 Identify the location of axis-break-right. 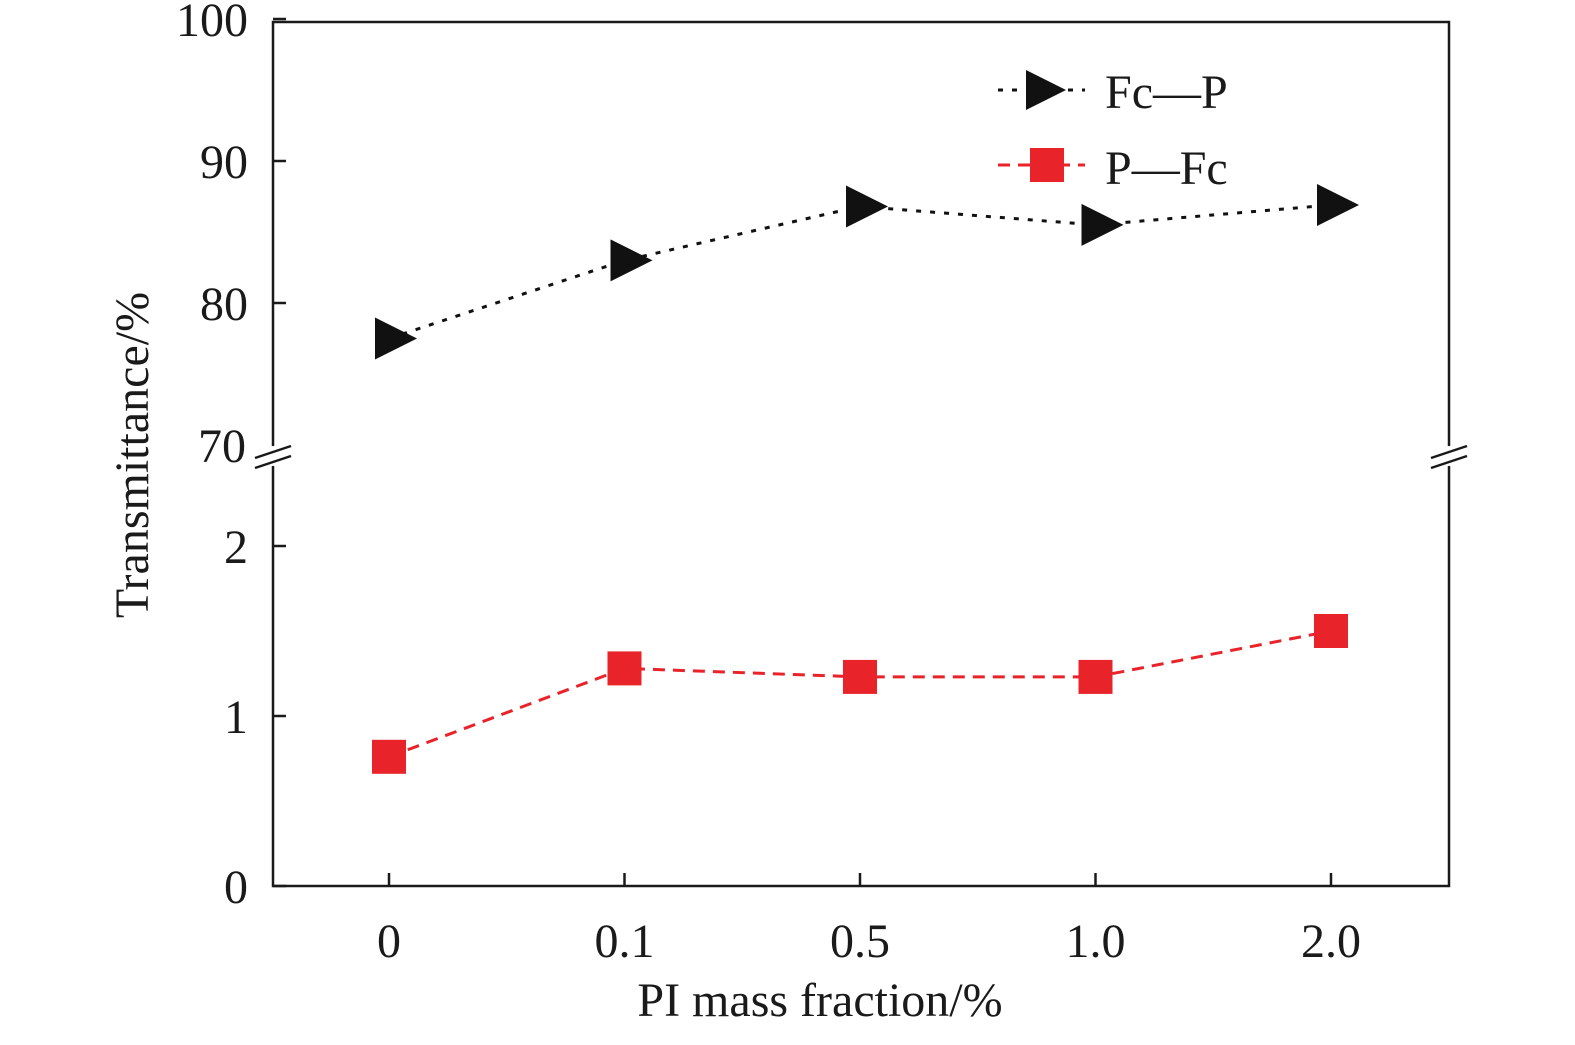
(1449, 457).